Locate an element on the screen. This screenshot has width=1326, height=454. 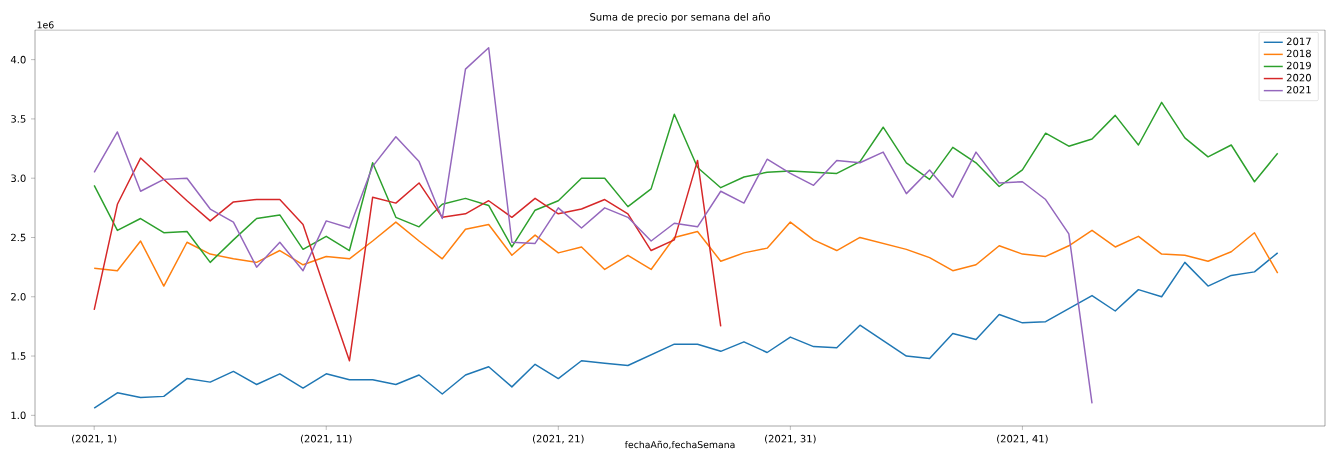
y-tick-label: 3.5 is located at coordinates (18, 119).